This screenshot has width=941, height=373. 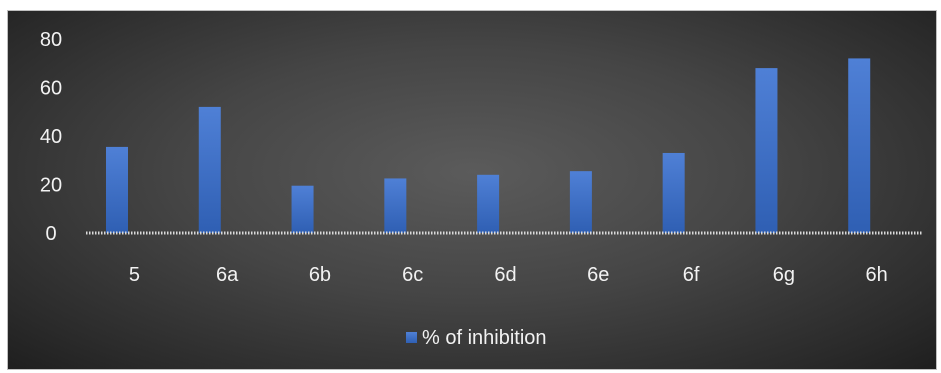 I want to click on x-tick-label: 6d, so click(x=505, y=275).